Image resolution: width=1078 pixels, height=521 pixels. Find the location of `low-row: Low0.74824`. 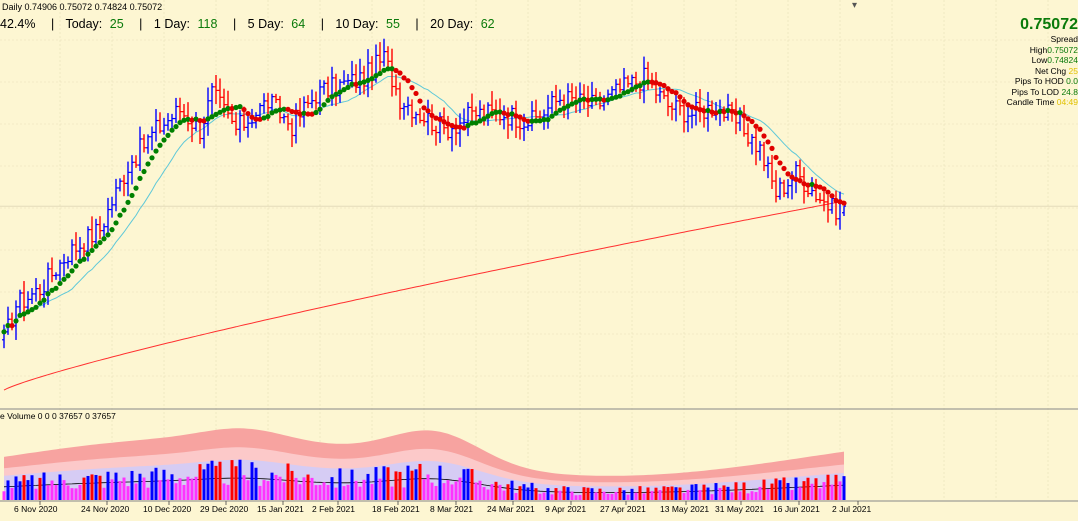

low-row: Low0.74824 is located at coordinates (1028, 60).